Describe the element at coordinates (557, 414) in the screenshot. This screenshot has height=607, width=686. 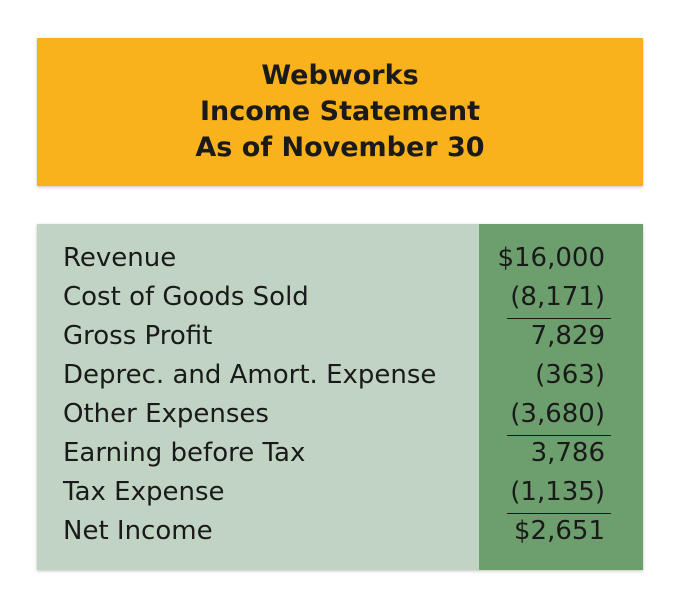
I see `row-value: (3,680)` at that location.